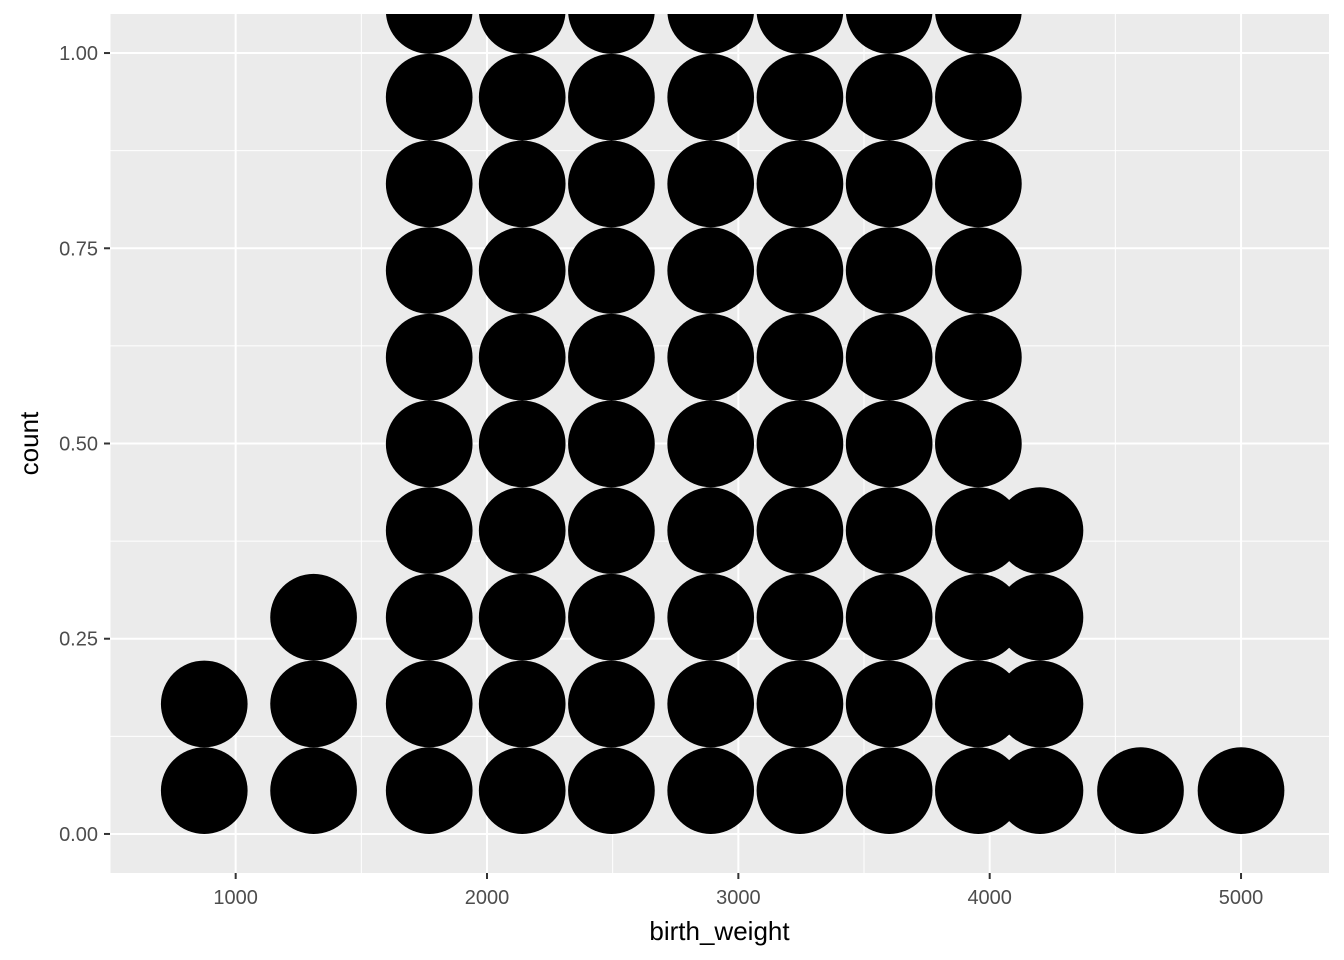  Describe the element at coordinates (1241, 898) in the screenshot. I see `x-tick-label: 5000` at that location.